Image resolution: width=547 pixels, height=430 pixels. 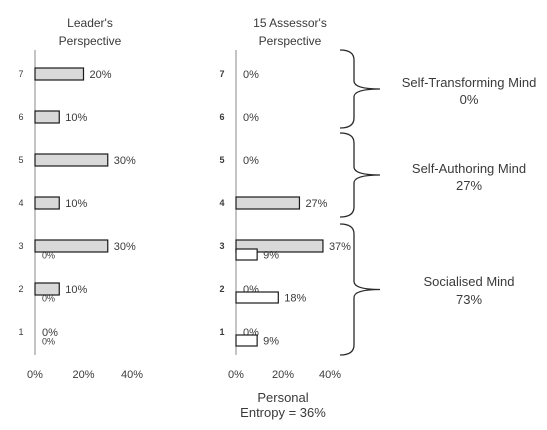 I want to click on assessor-data-label-level-6-s1: 0%, so click(x=251, y=118).